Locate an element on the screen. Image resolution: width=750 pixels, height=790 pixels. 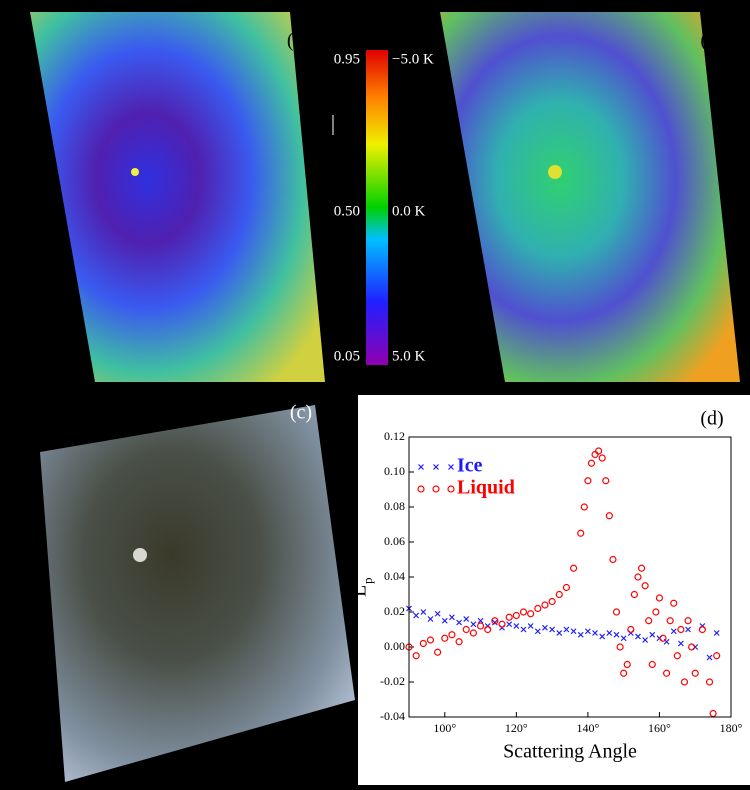
colorbar-label: 0.95 is located at coordinates (347, 59).